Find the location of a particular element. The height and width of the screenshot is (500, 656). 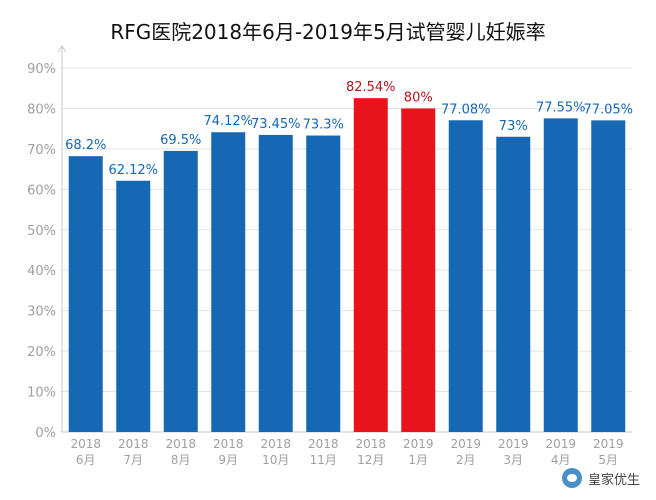

data-label: 77.55% is located at coordinates (561, 107).